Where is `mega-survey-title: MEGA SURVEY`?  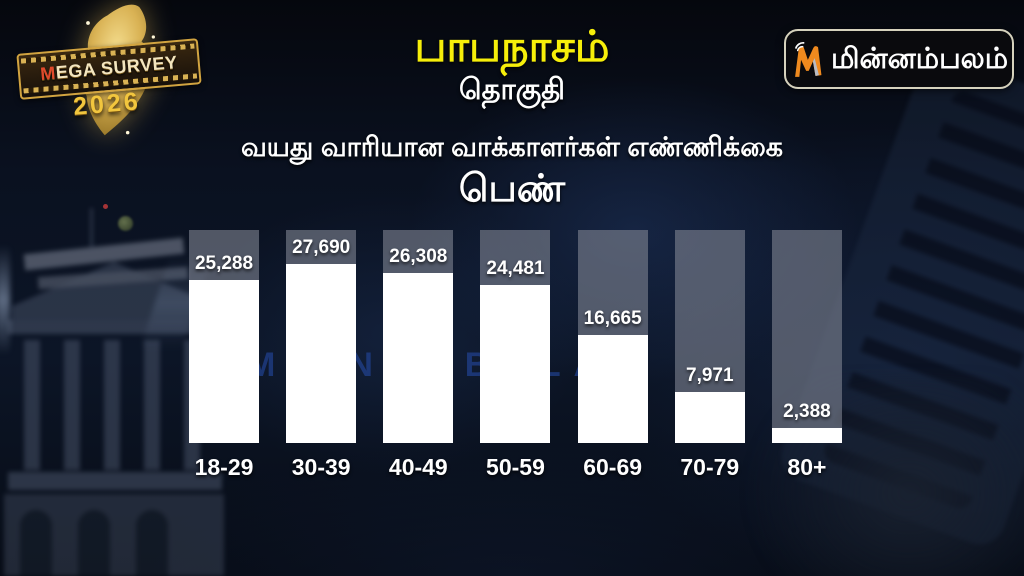
mega-survey-title: MEGA SURVEY is located at coordinates (109, 68).